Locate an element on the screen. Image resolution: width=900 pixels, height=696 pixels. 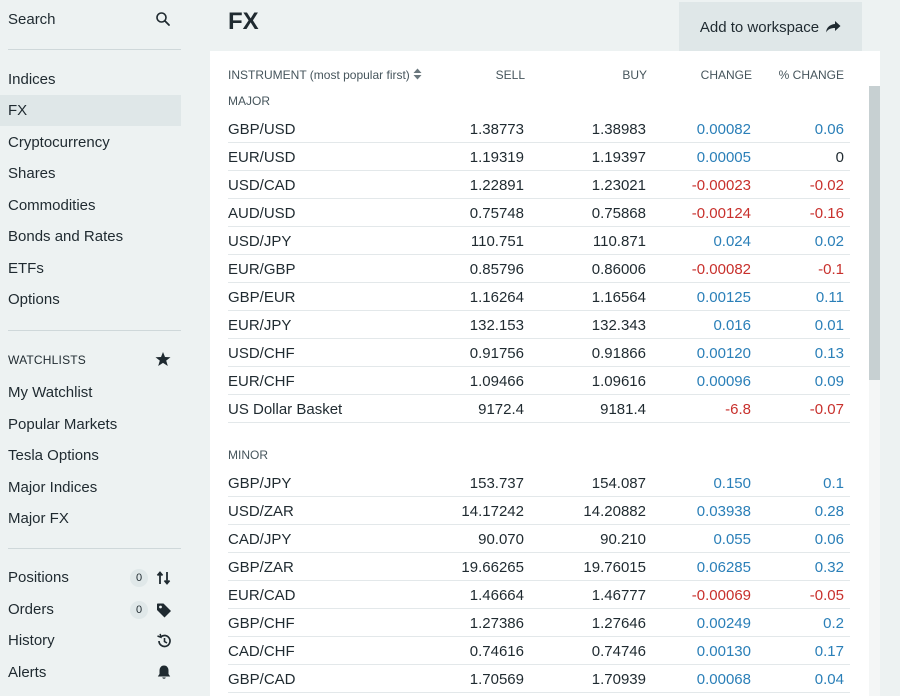
table-row: GBP/ZAR 19.66265 19.76015 0.06285 0.32 is located at coordinates (539, 567).